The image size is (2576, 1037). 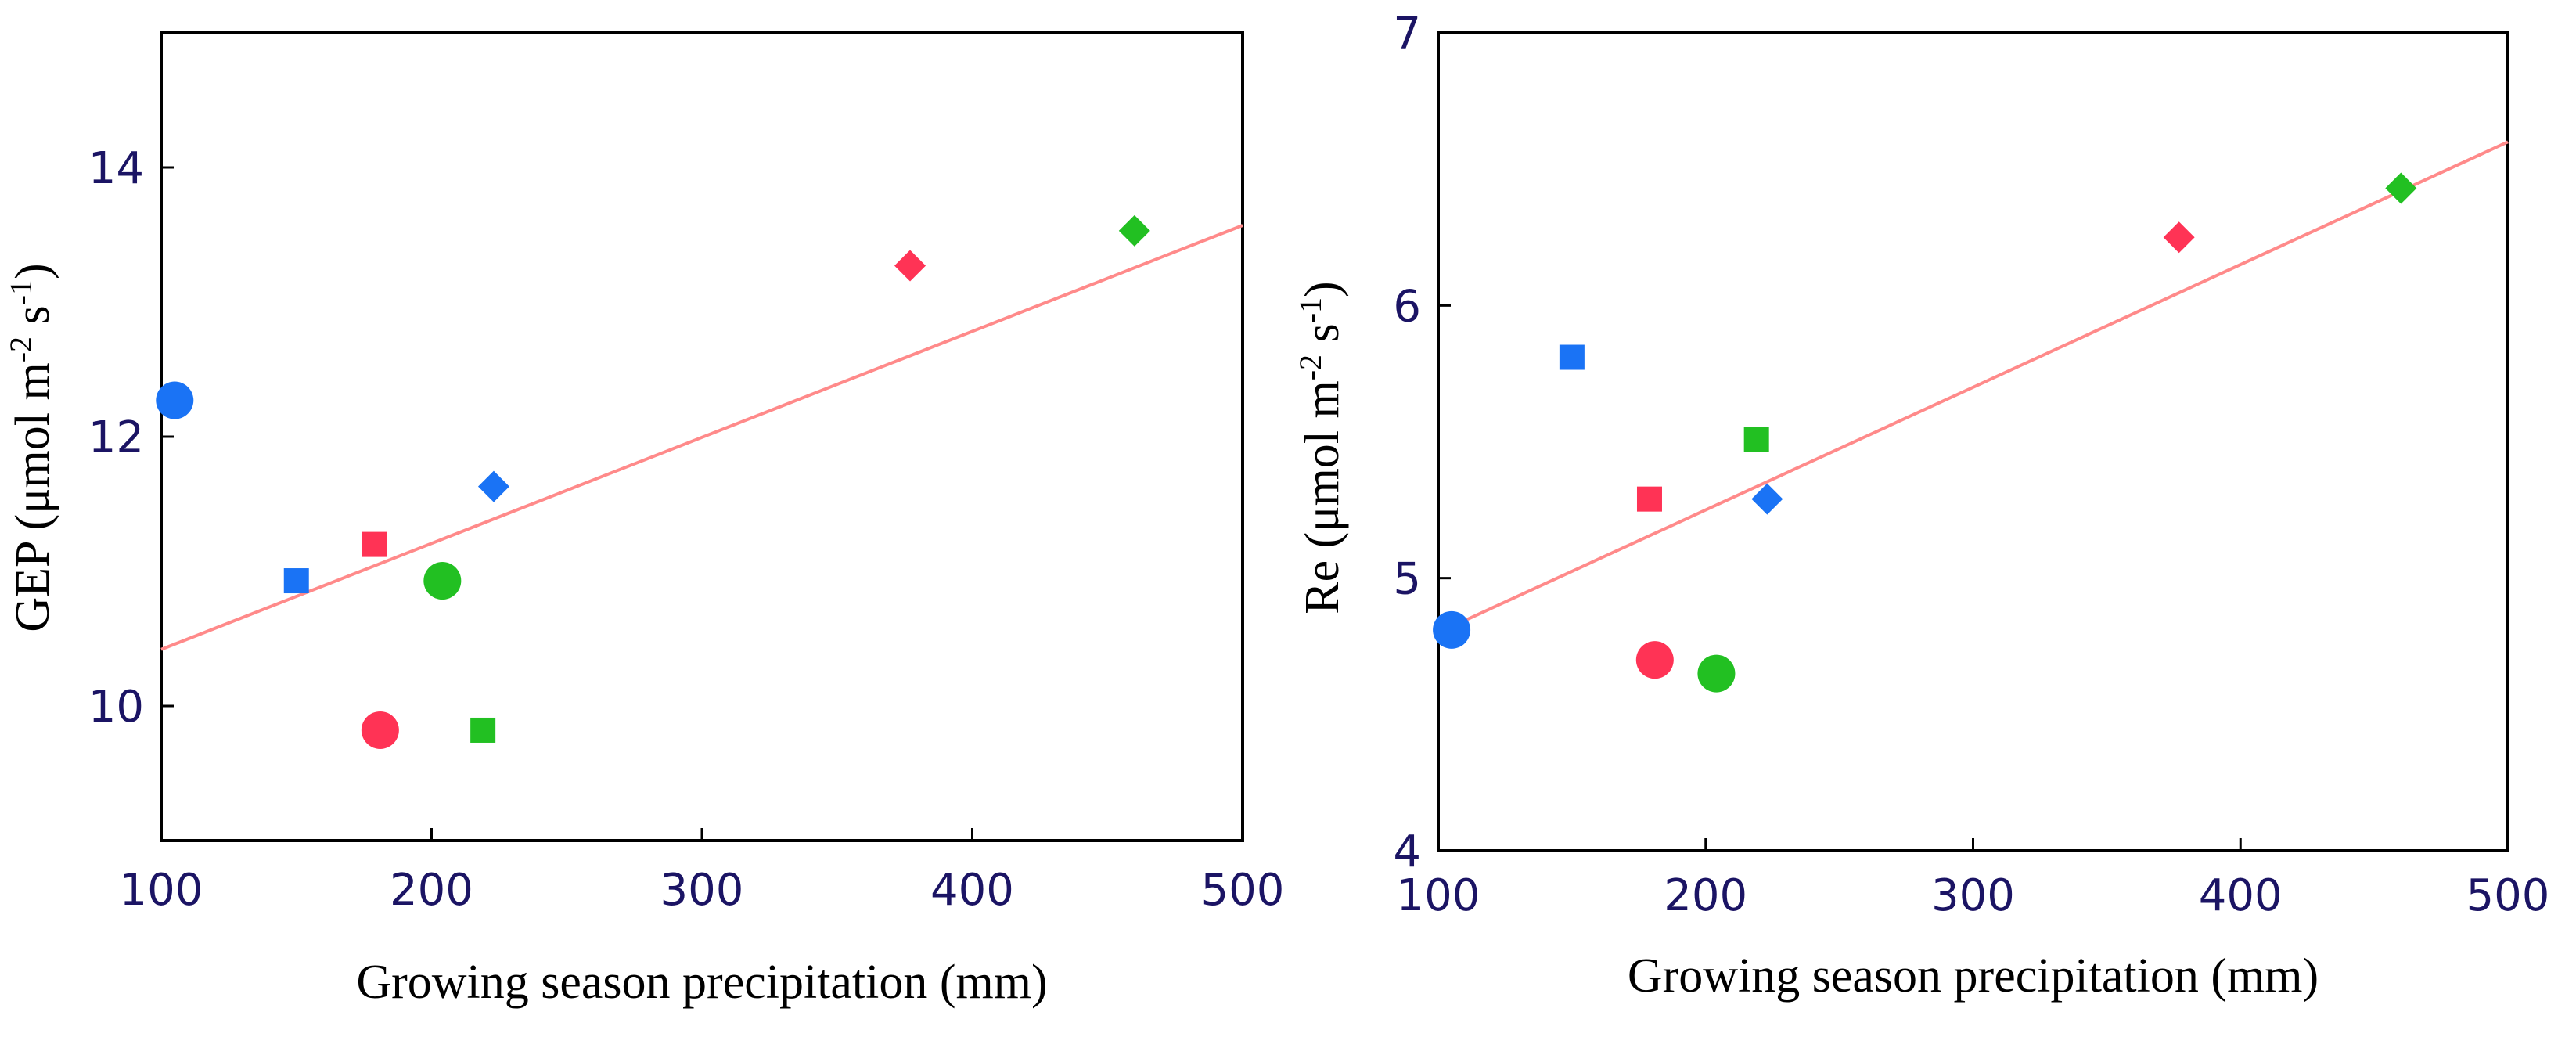 I want to click on y-tick-label: 4, so click(x=1407, y=851).